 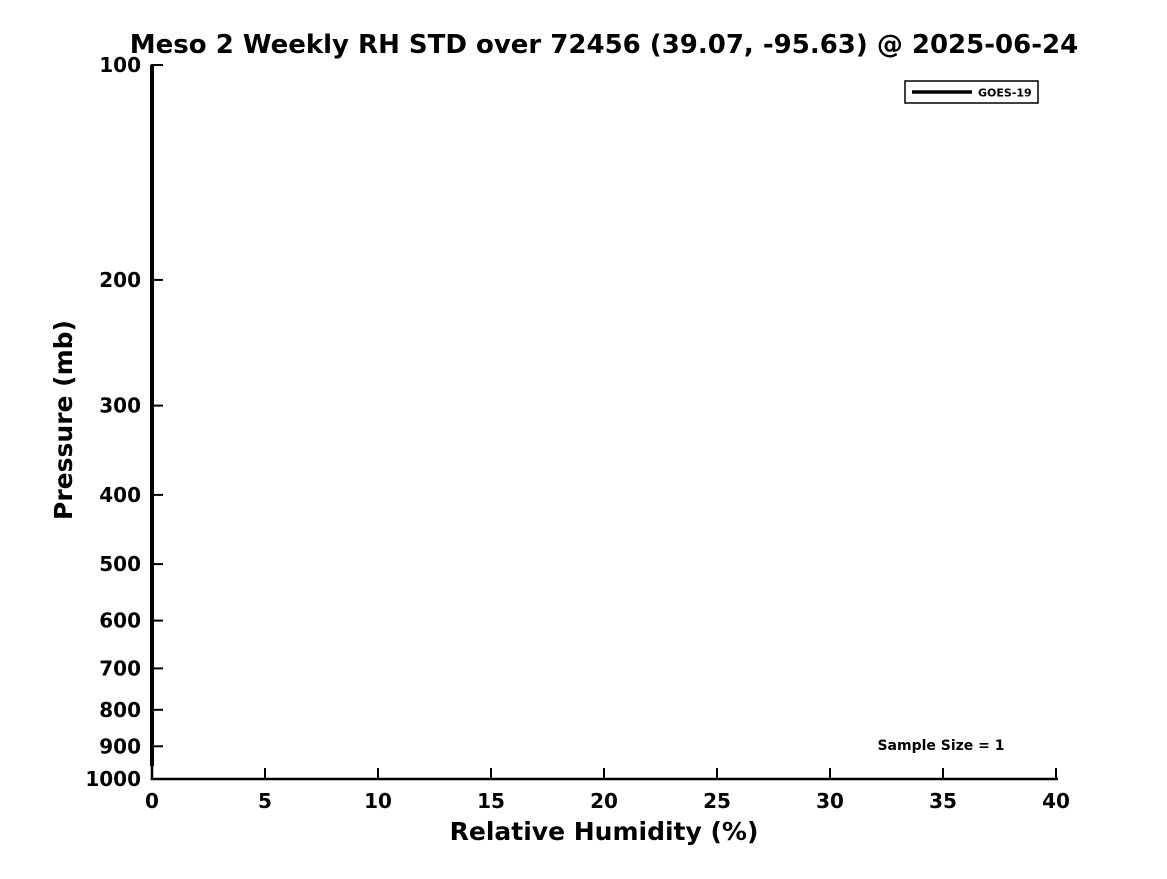 What do you see at coordinates (265, 801) in the screenshot?
I see `x-tick-label-5: 5` at bounding box center [265, 801].